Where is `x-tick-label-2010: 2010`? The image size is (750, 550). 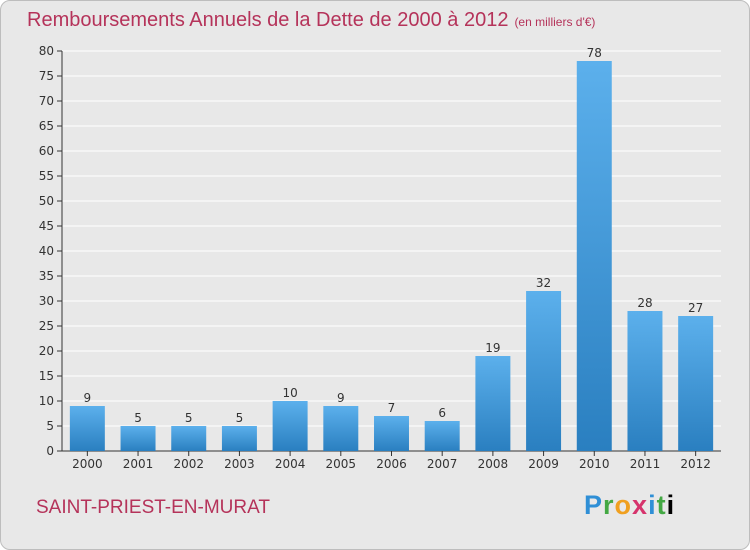
x-tick-label-2010: 2010 is located at coordinates (594, 464).